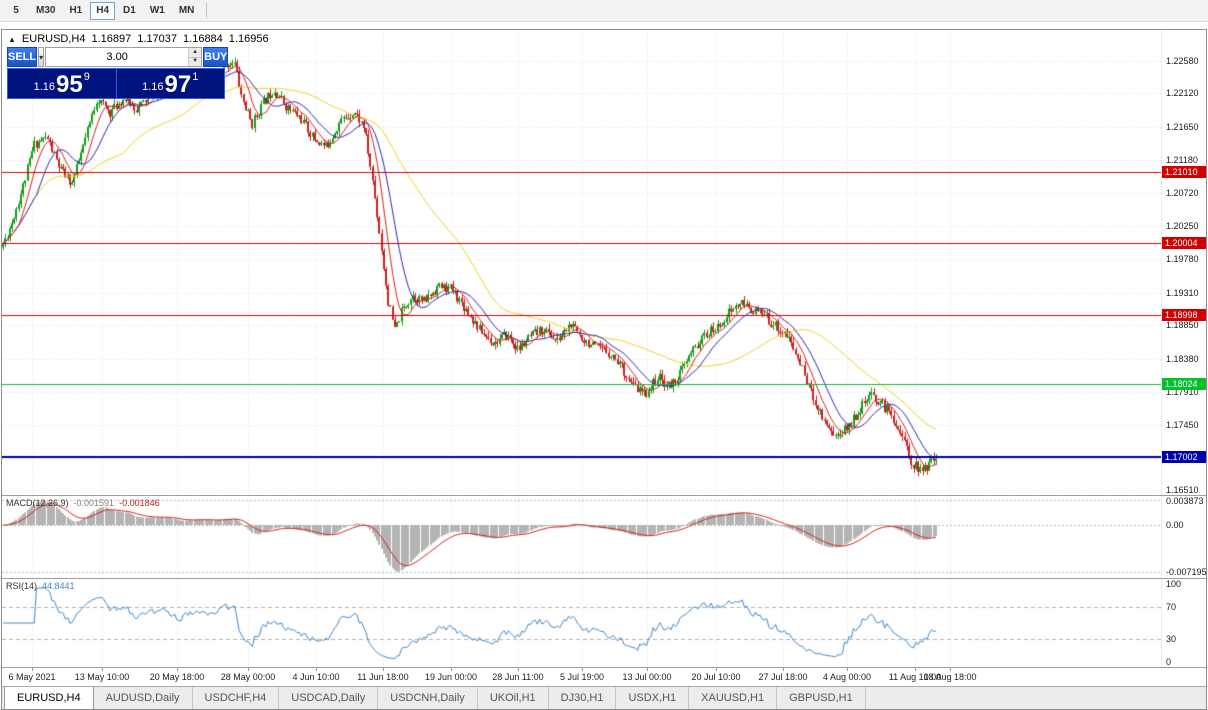 The height and width of the screenshot is (710, 1208). I want to click on timeframe-button-h4: H4, so click(103, 10).